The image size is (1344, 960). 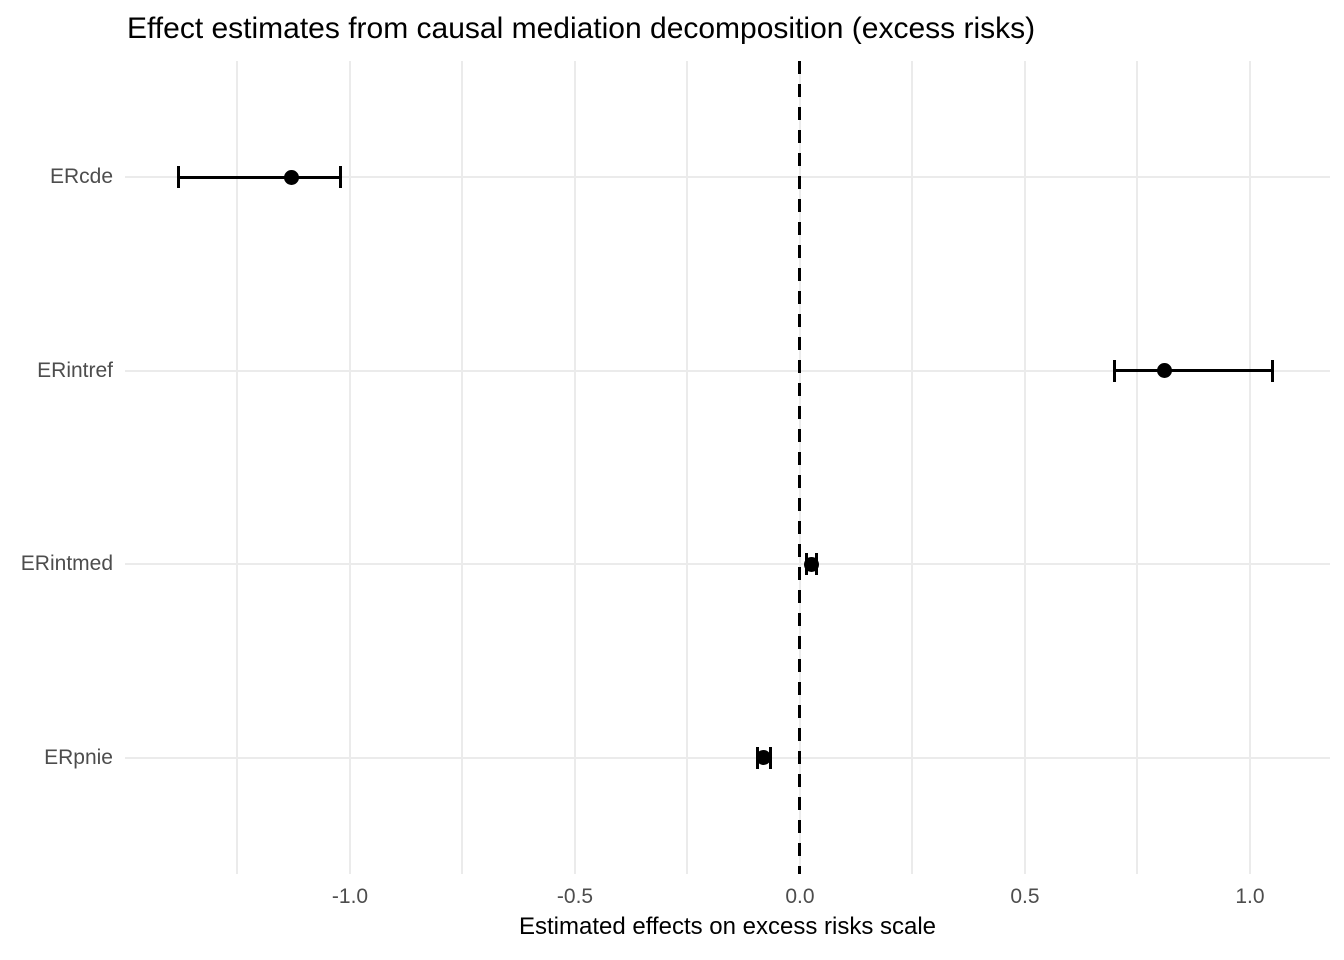 What do you see at coordinates (1137, 467) in the screenshot?
I see `minor-gridline-x-0.75` at bounding box center [1137, 467].